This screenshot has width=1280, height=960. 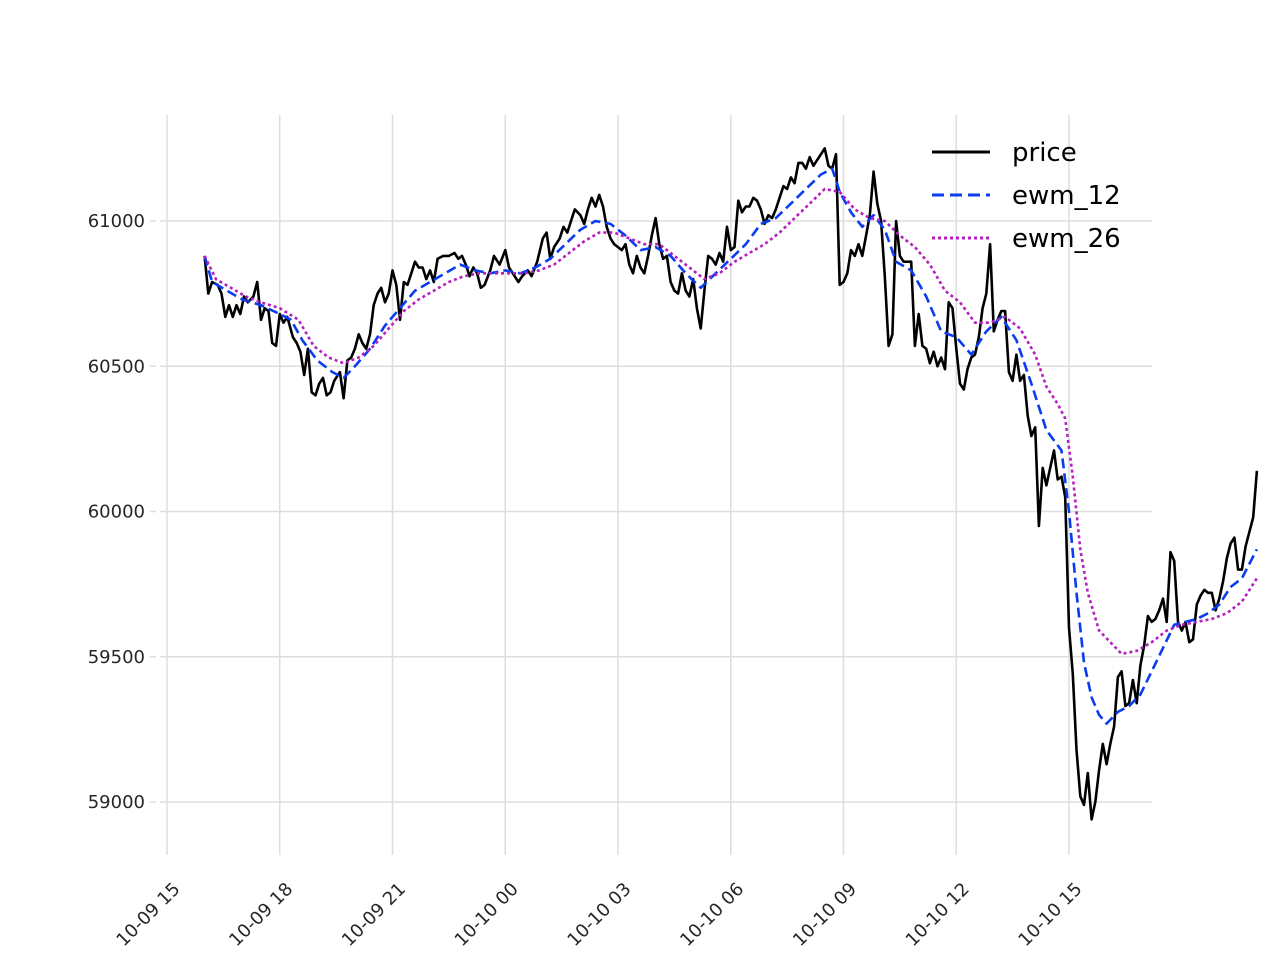 What do you see at coordinates (938, 915) in the screenshot?
I see `x-tick-label: 10-10 12` at bounding box center [938, 915].